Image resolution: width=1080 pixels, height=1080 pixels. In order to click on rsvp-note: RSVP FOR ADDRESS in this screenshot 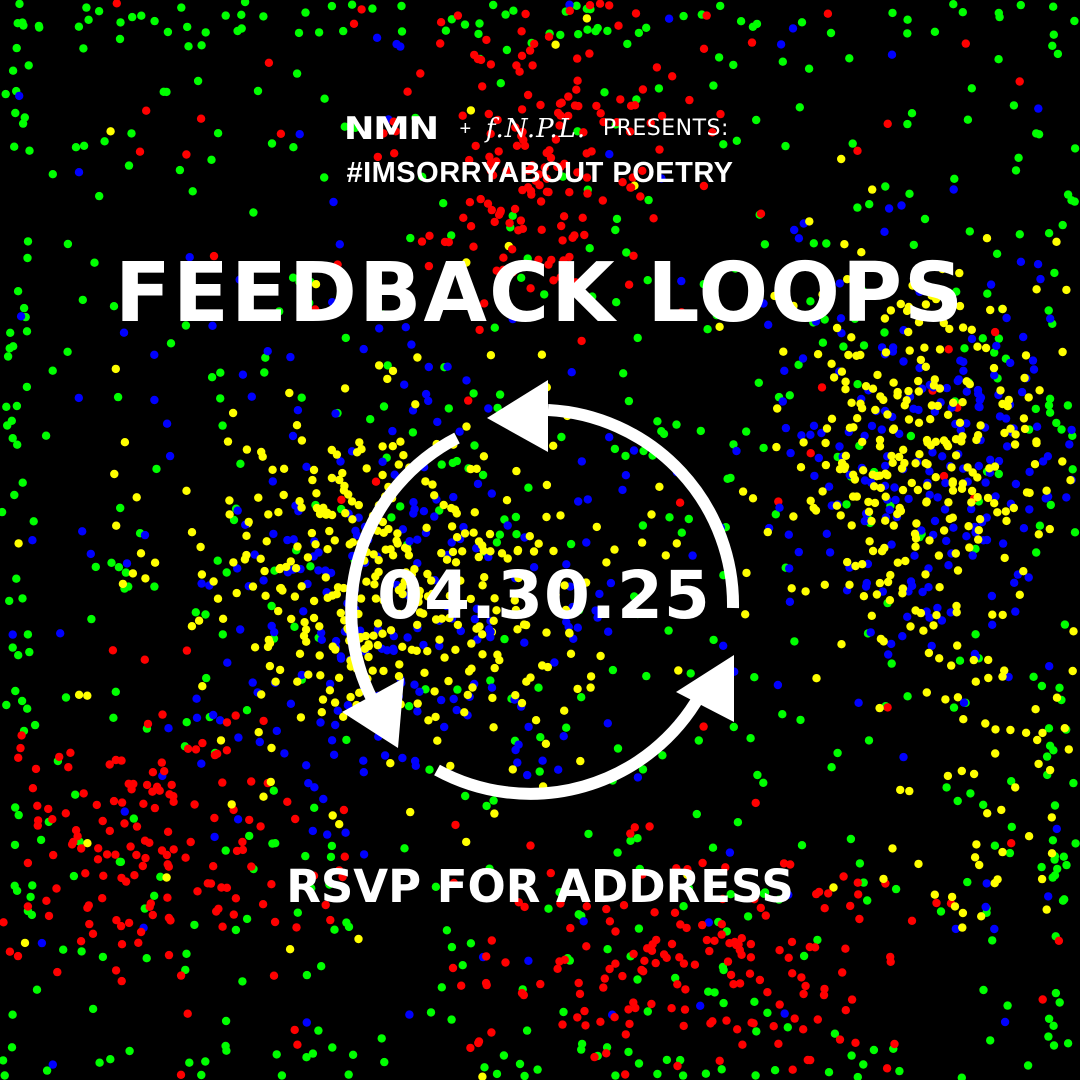, I will do `click(540, 886)`.